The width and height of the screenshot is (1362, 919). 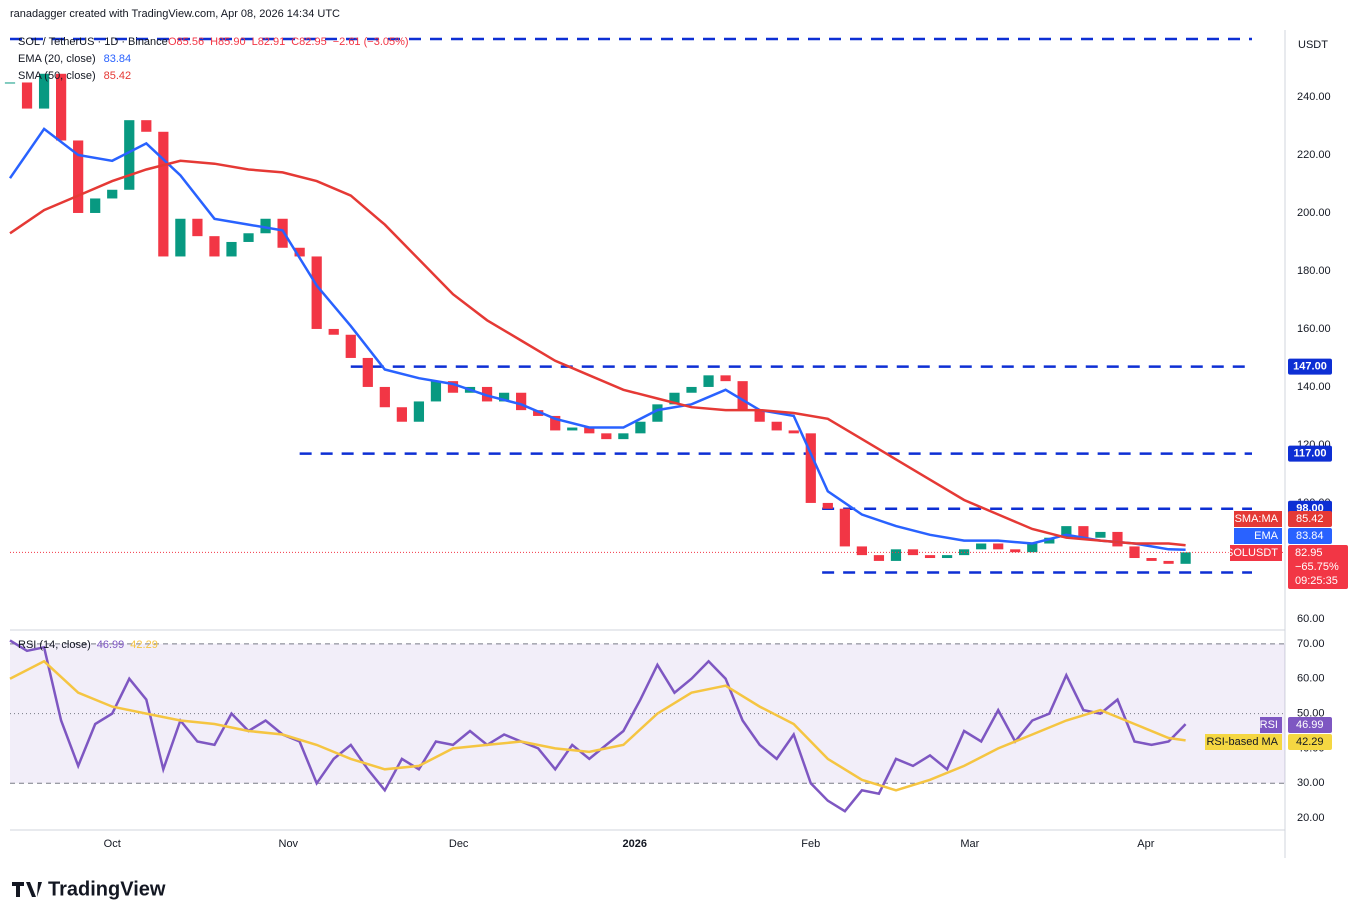 I want to click on x-tick-label: Feb, so click(x=810, y=844).